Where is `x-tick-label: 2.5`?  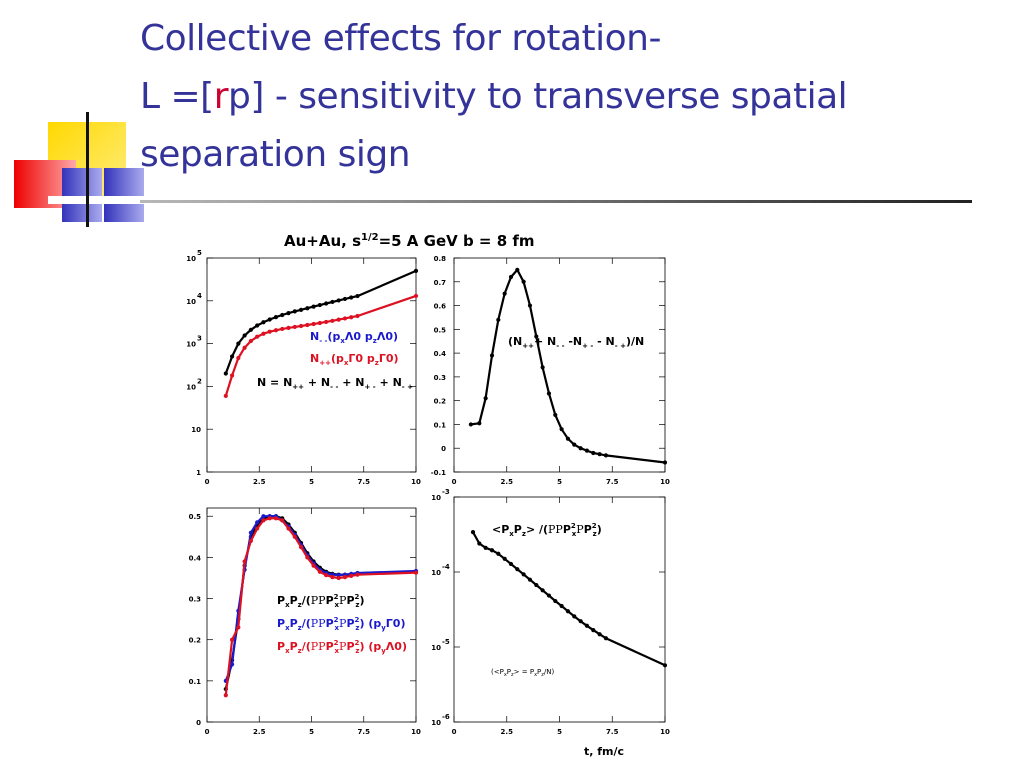 x-tick-label: 2.5 is located at coordinates (259, 482).